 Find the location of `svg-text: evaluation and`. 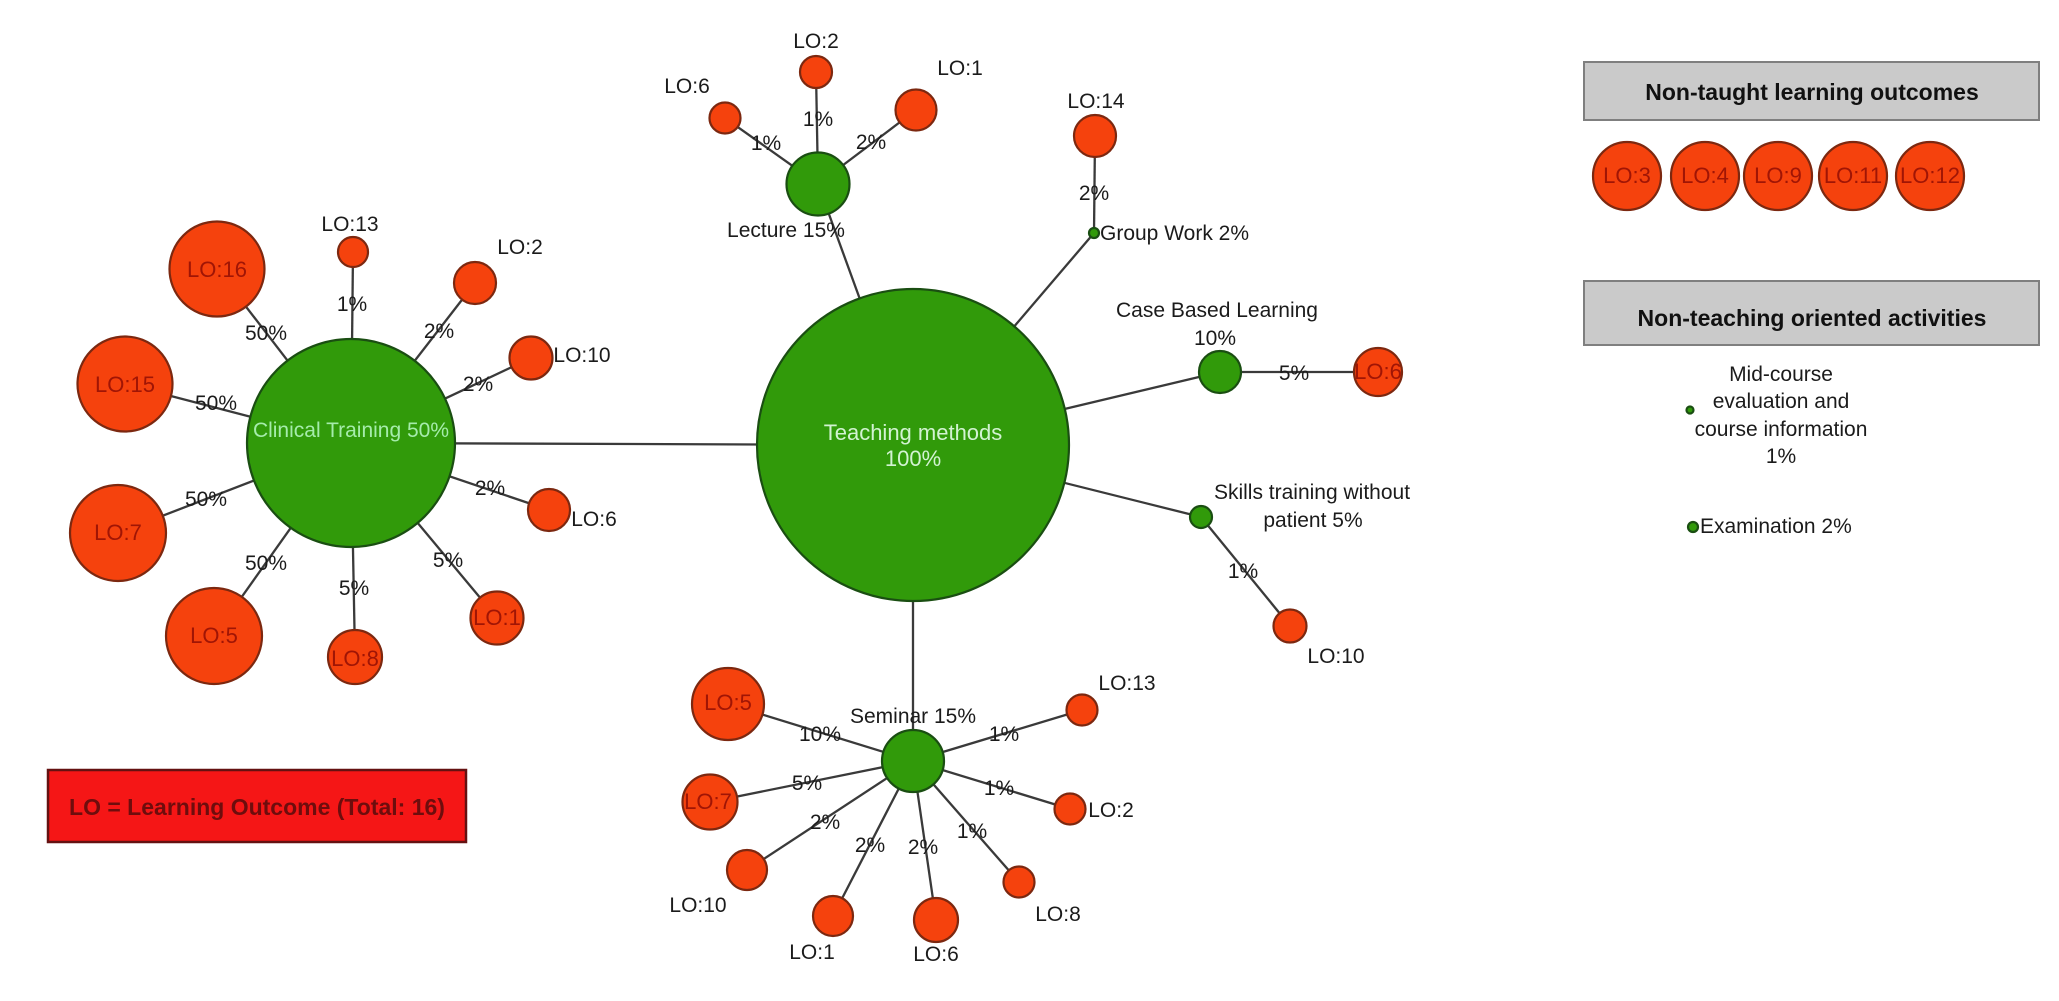

svg-text: evaluation and is located at coordinates (1781, 401).